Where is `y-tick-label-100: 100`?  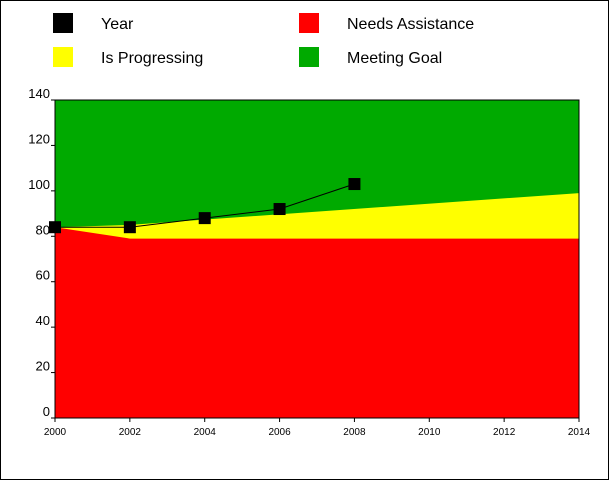
y-tick-label-100: 100 is located at coordinates (39, 184).